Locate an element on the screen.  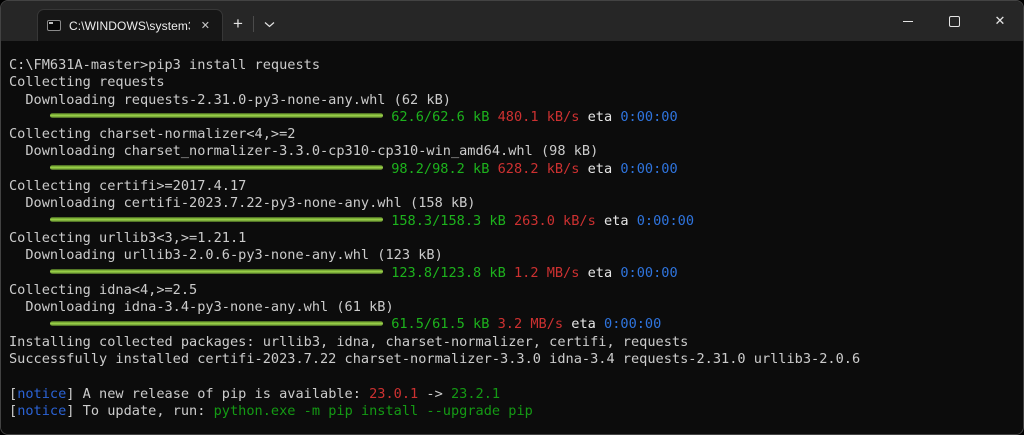
progress-size: 61.5/61.5 kB is located at coordinates (440, 324).